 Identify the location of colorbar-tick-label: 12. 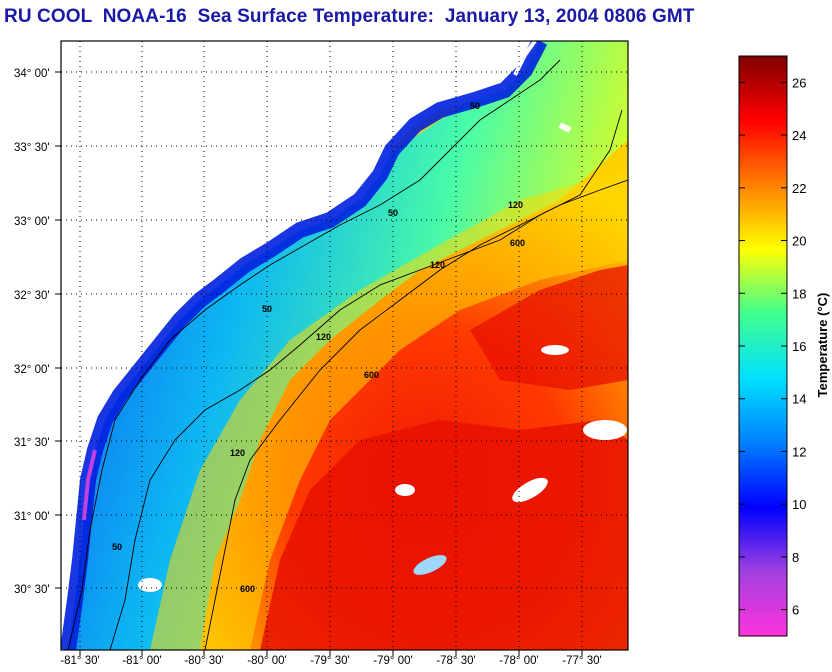
(799, 451).